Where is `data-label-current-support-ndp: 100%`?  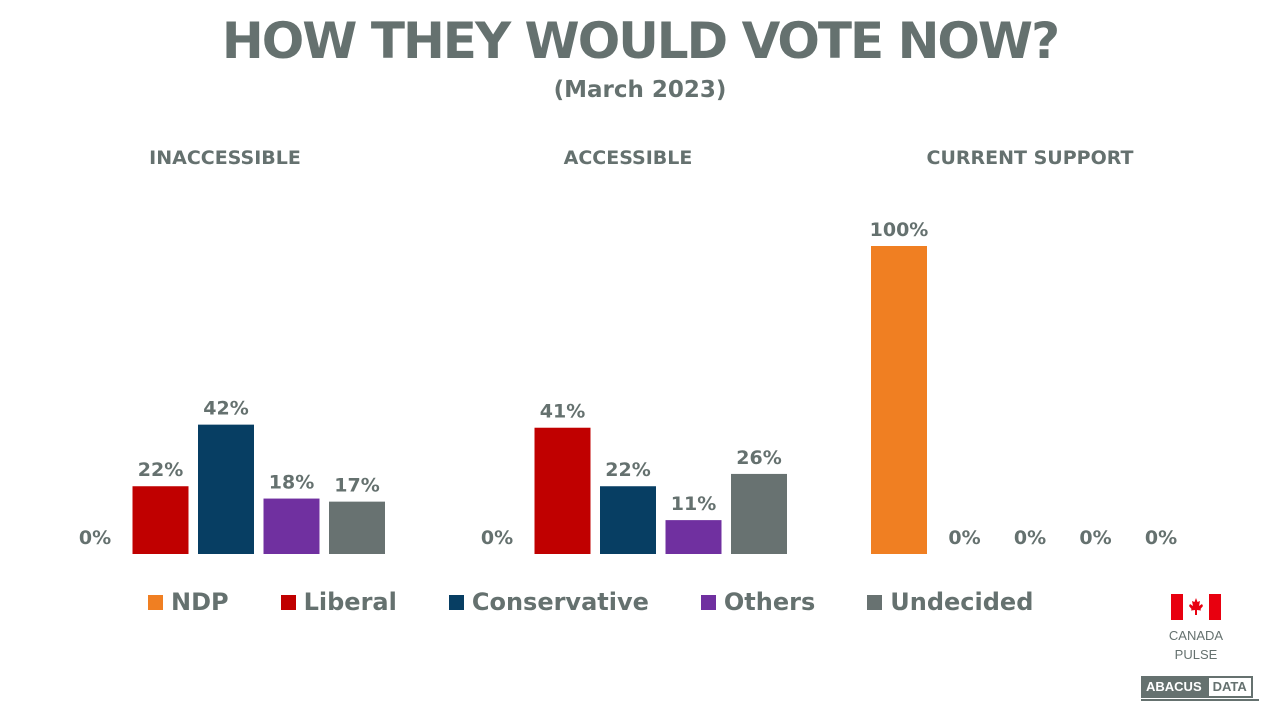 data-label-current-support-ndp: 100% is located at coordinates (899, 230).